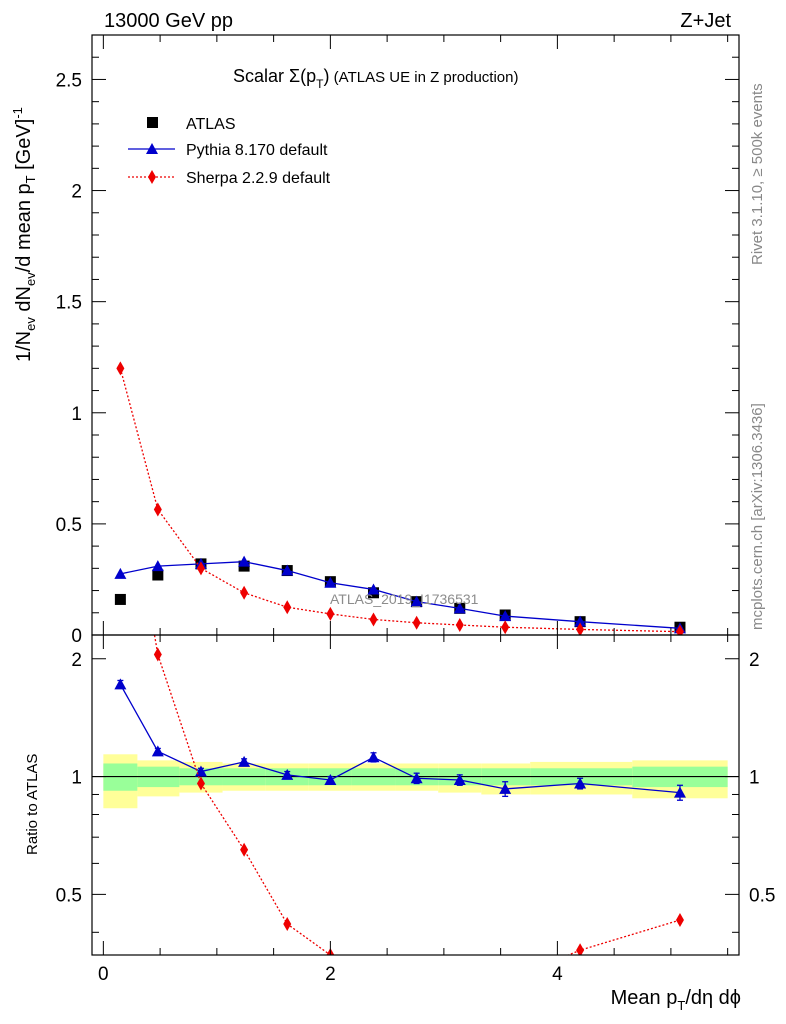 The width and height of the screenshot is (786, 1024). What do you see at coordinates (404, 599) in the screenshot?
I see `analysis-watermark: ATLAS_2019_I1736531` at bounding box center [404, 599].